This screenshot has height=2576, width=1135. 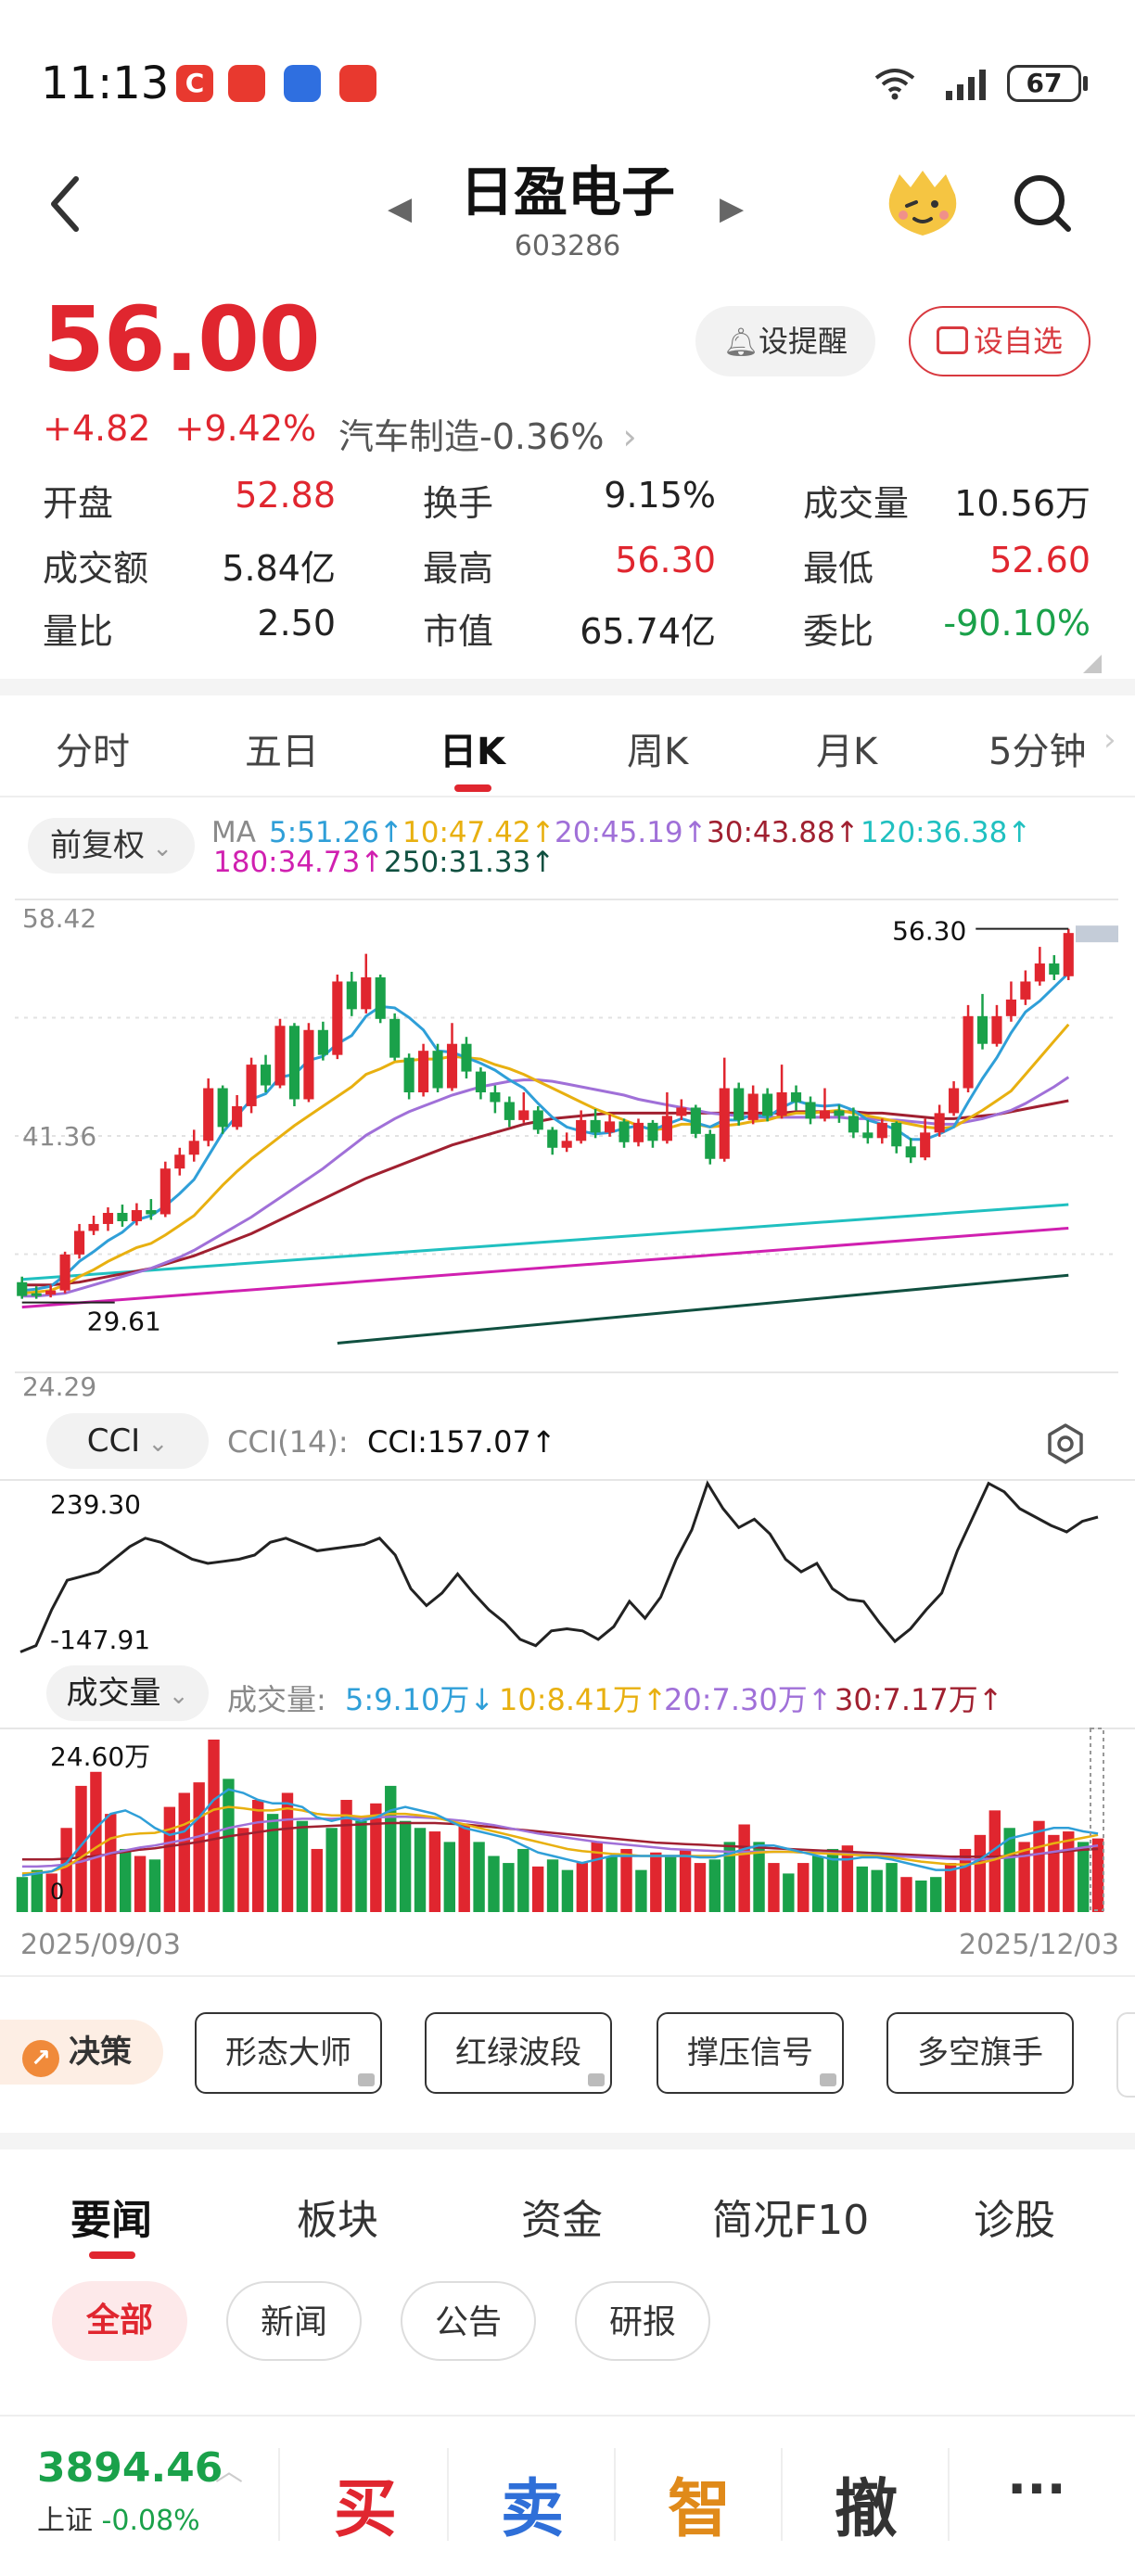 What do you see at coordinates (929, 931) in the screenshot?
I see `axis-label: 56.30` at bounding box center [929, 931].